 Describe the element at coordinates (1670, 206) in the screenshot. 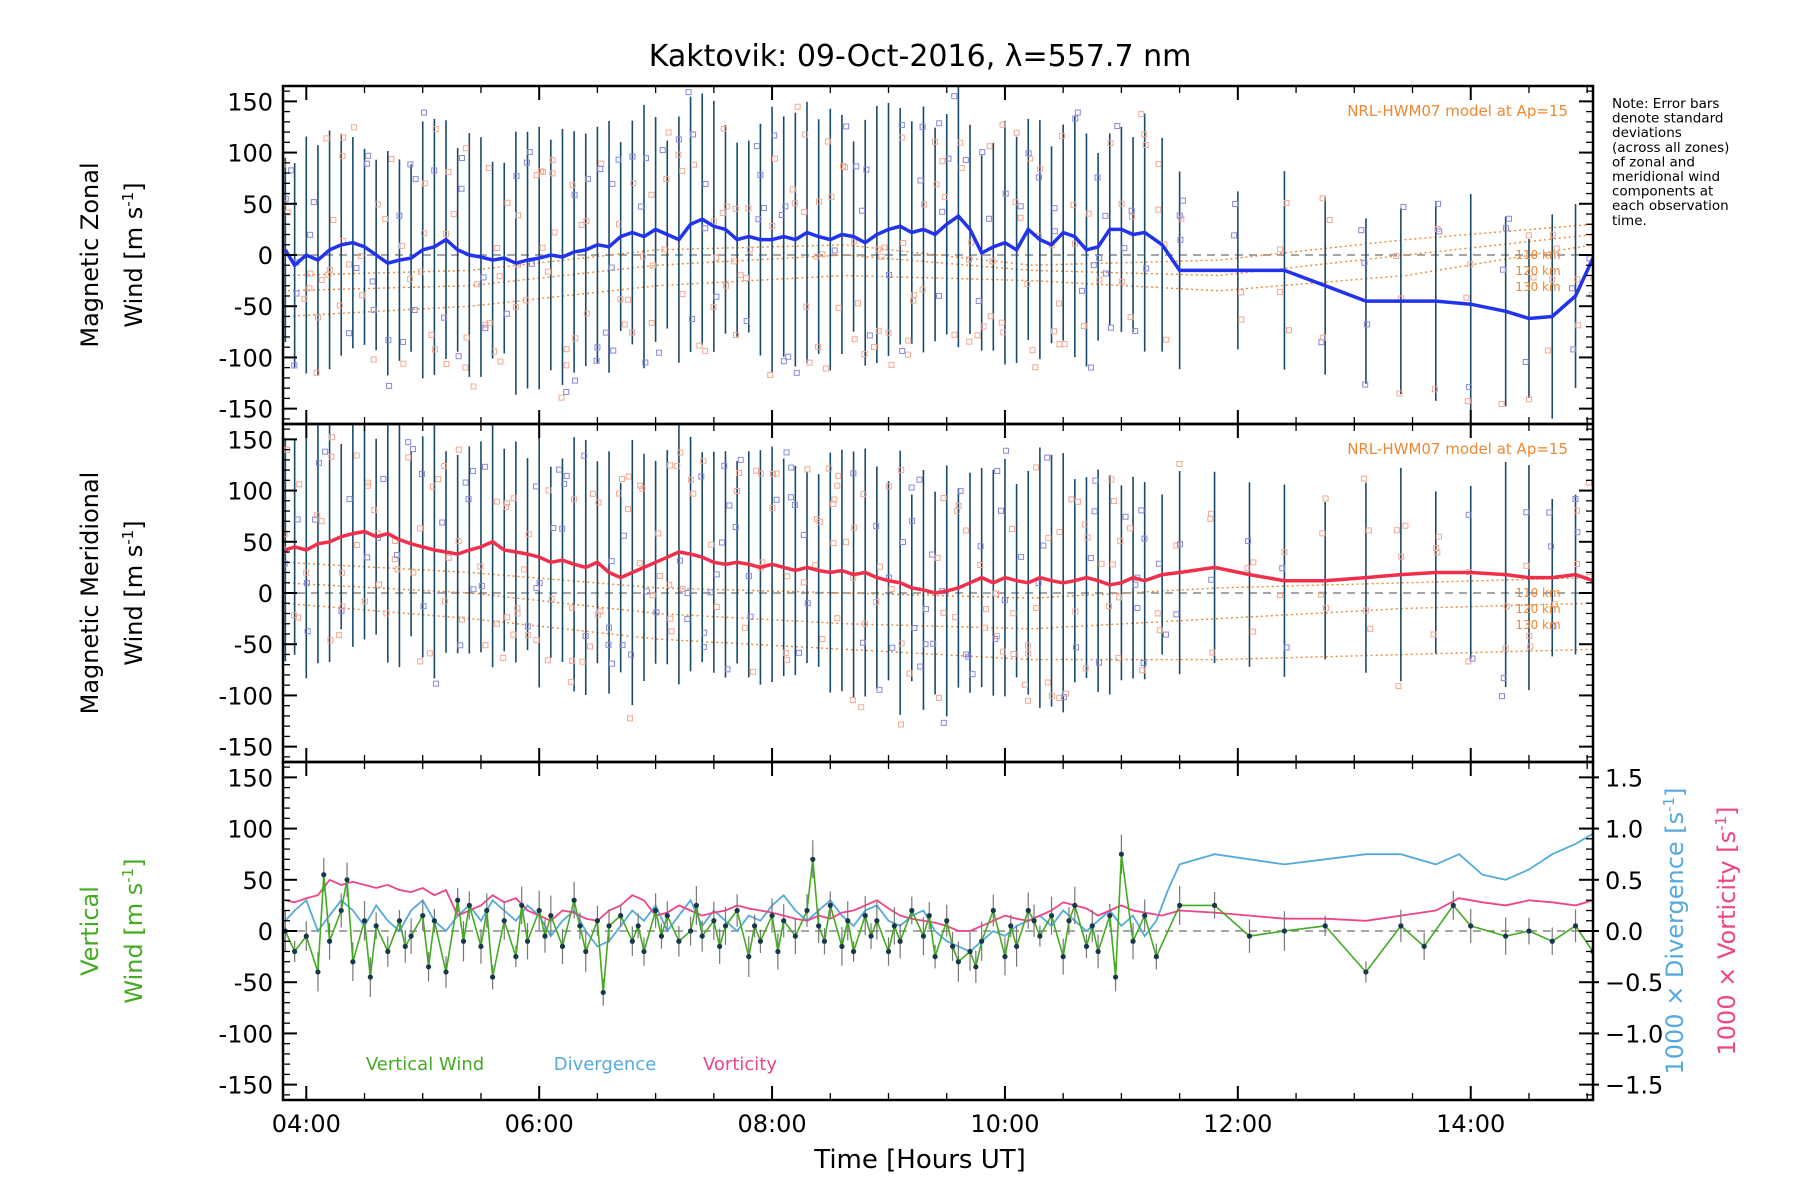

I see `note-line: each observation` at that location.